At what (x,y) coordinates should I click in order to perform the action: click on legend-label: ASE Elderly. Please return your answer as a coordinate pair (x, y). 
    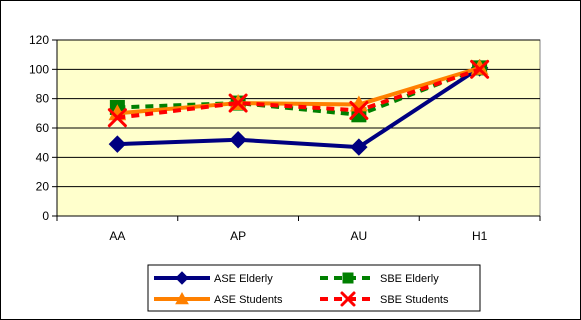
    Looking at the image, I should click on (243, 279).